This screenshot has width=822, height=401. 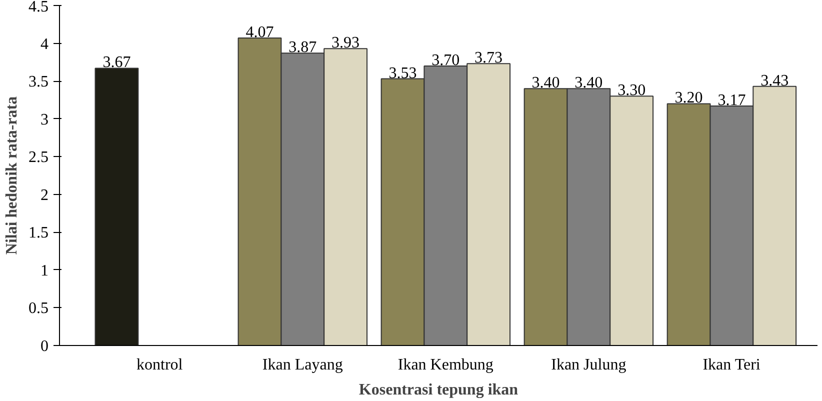 I want to click on y-tick-label: 2, so click(x=44, y=195).